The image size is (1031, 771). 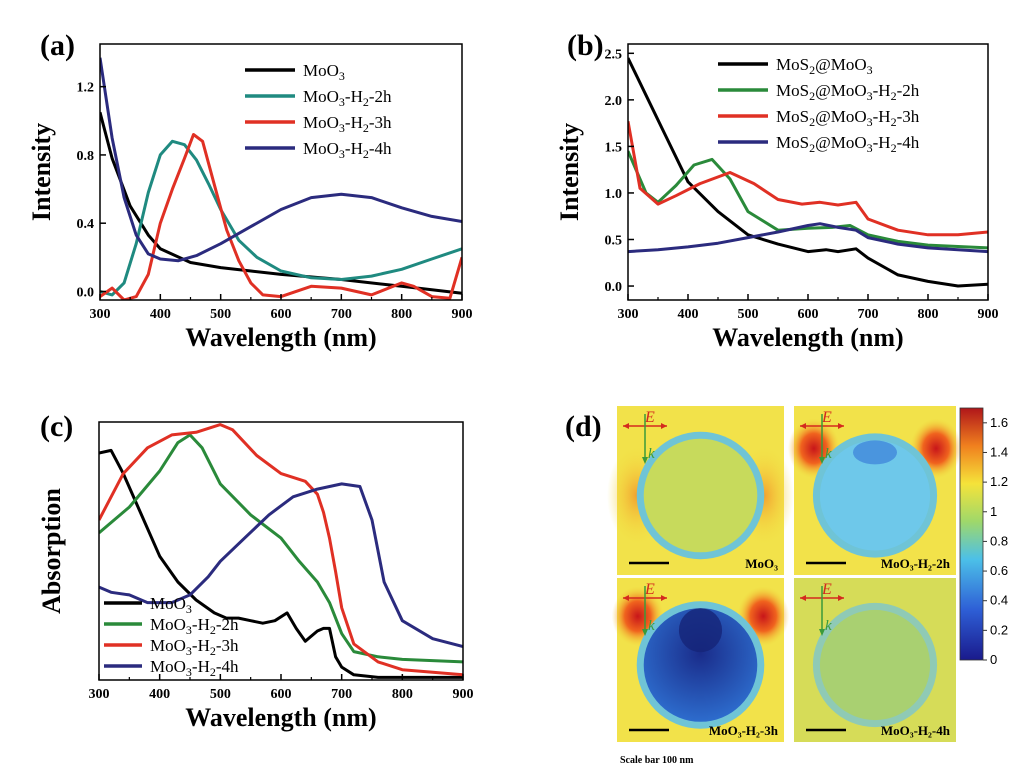 I want to click on colorbar-tick-label: 1, so click(x=993, y=511).